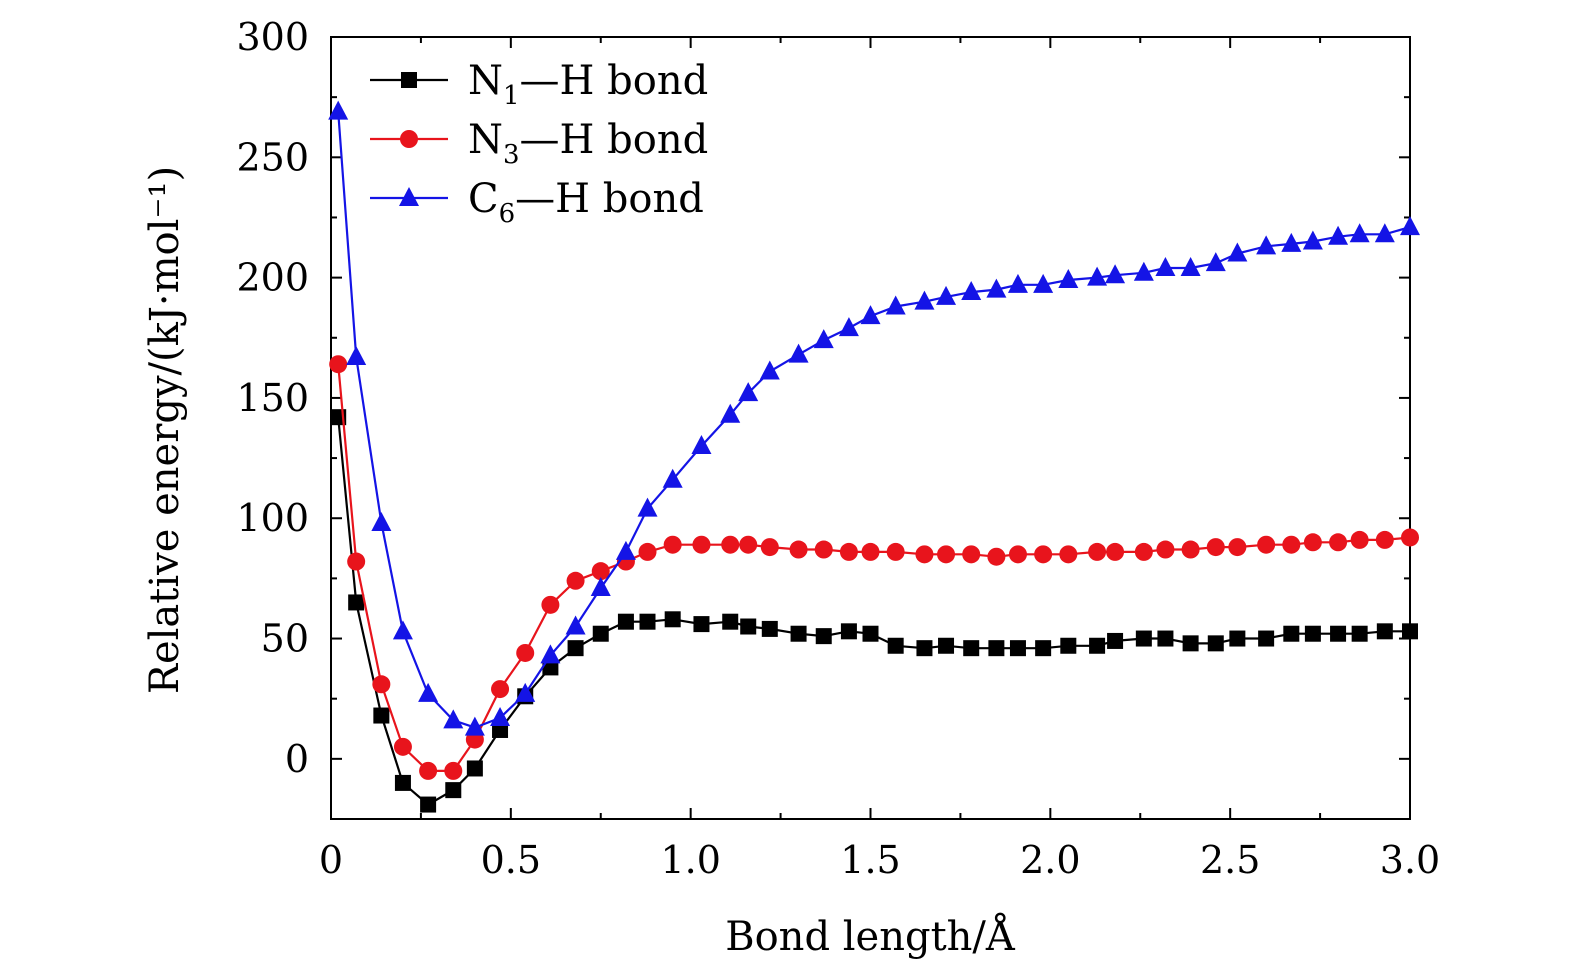  What do you see at coordinates (1050, 860) in the screenshot?
I see `x-tick-label: 2.0` at bounding box center [1050, 860].